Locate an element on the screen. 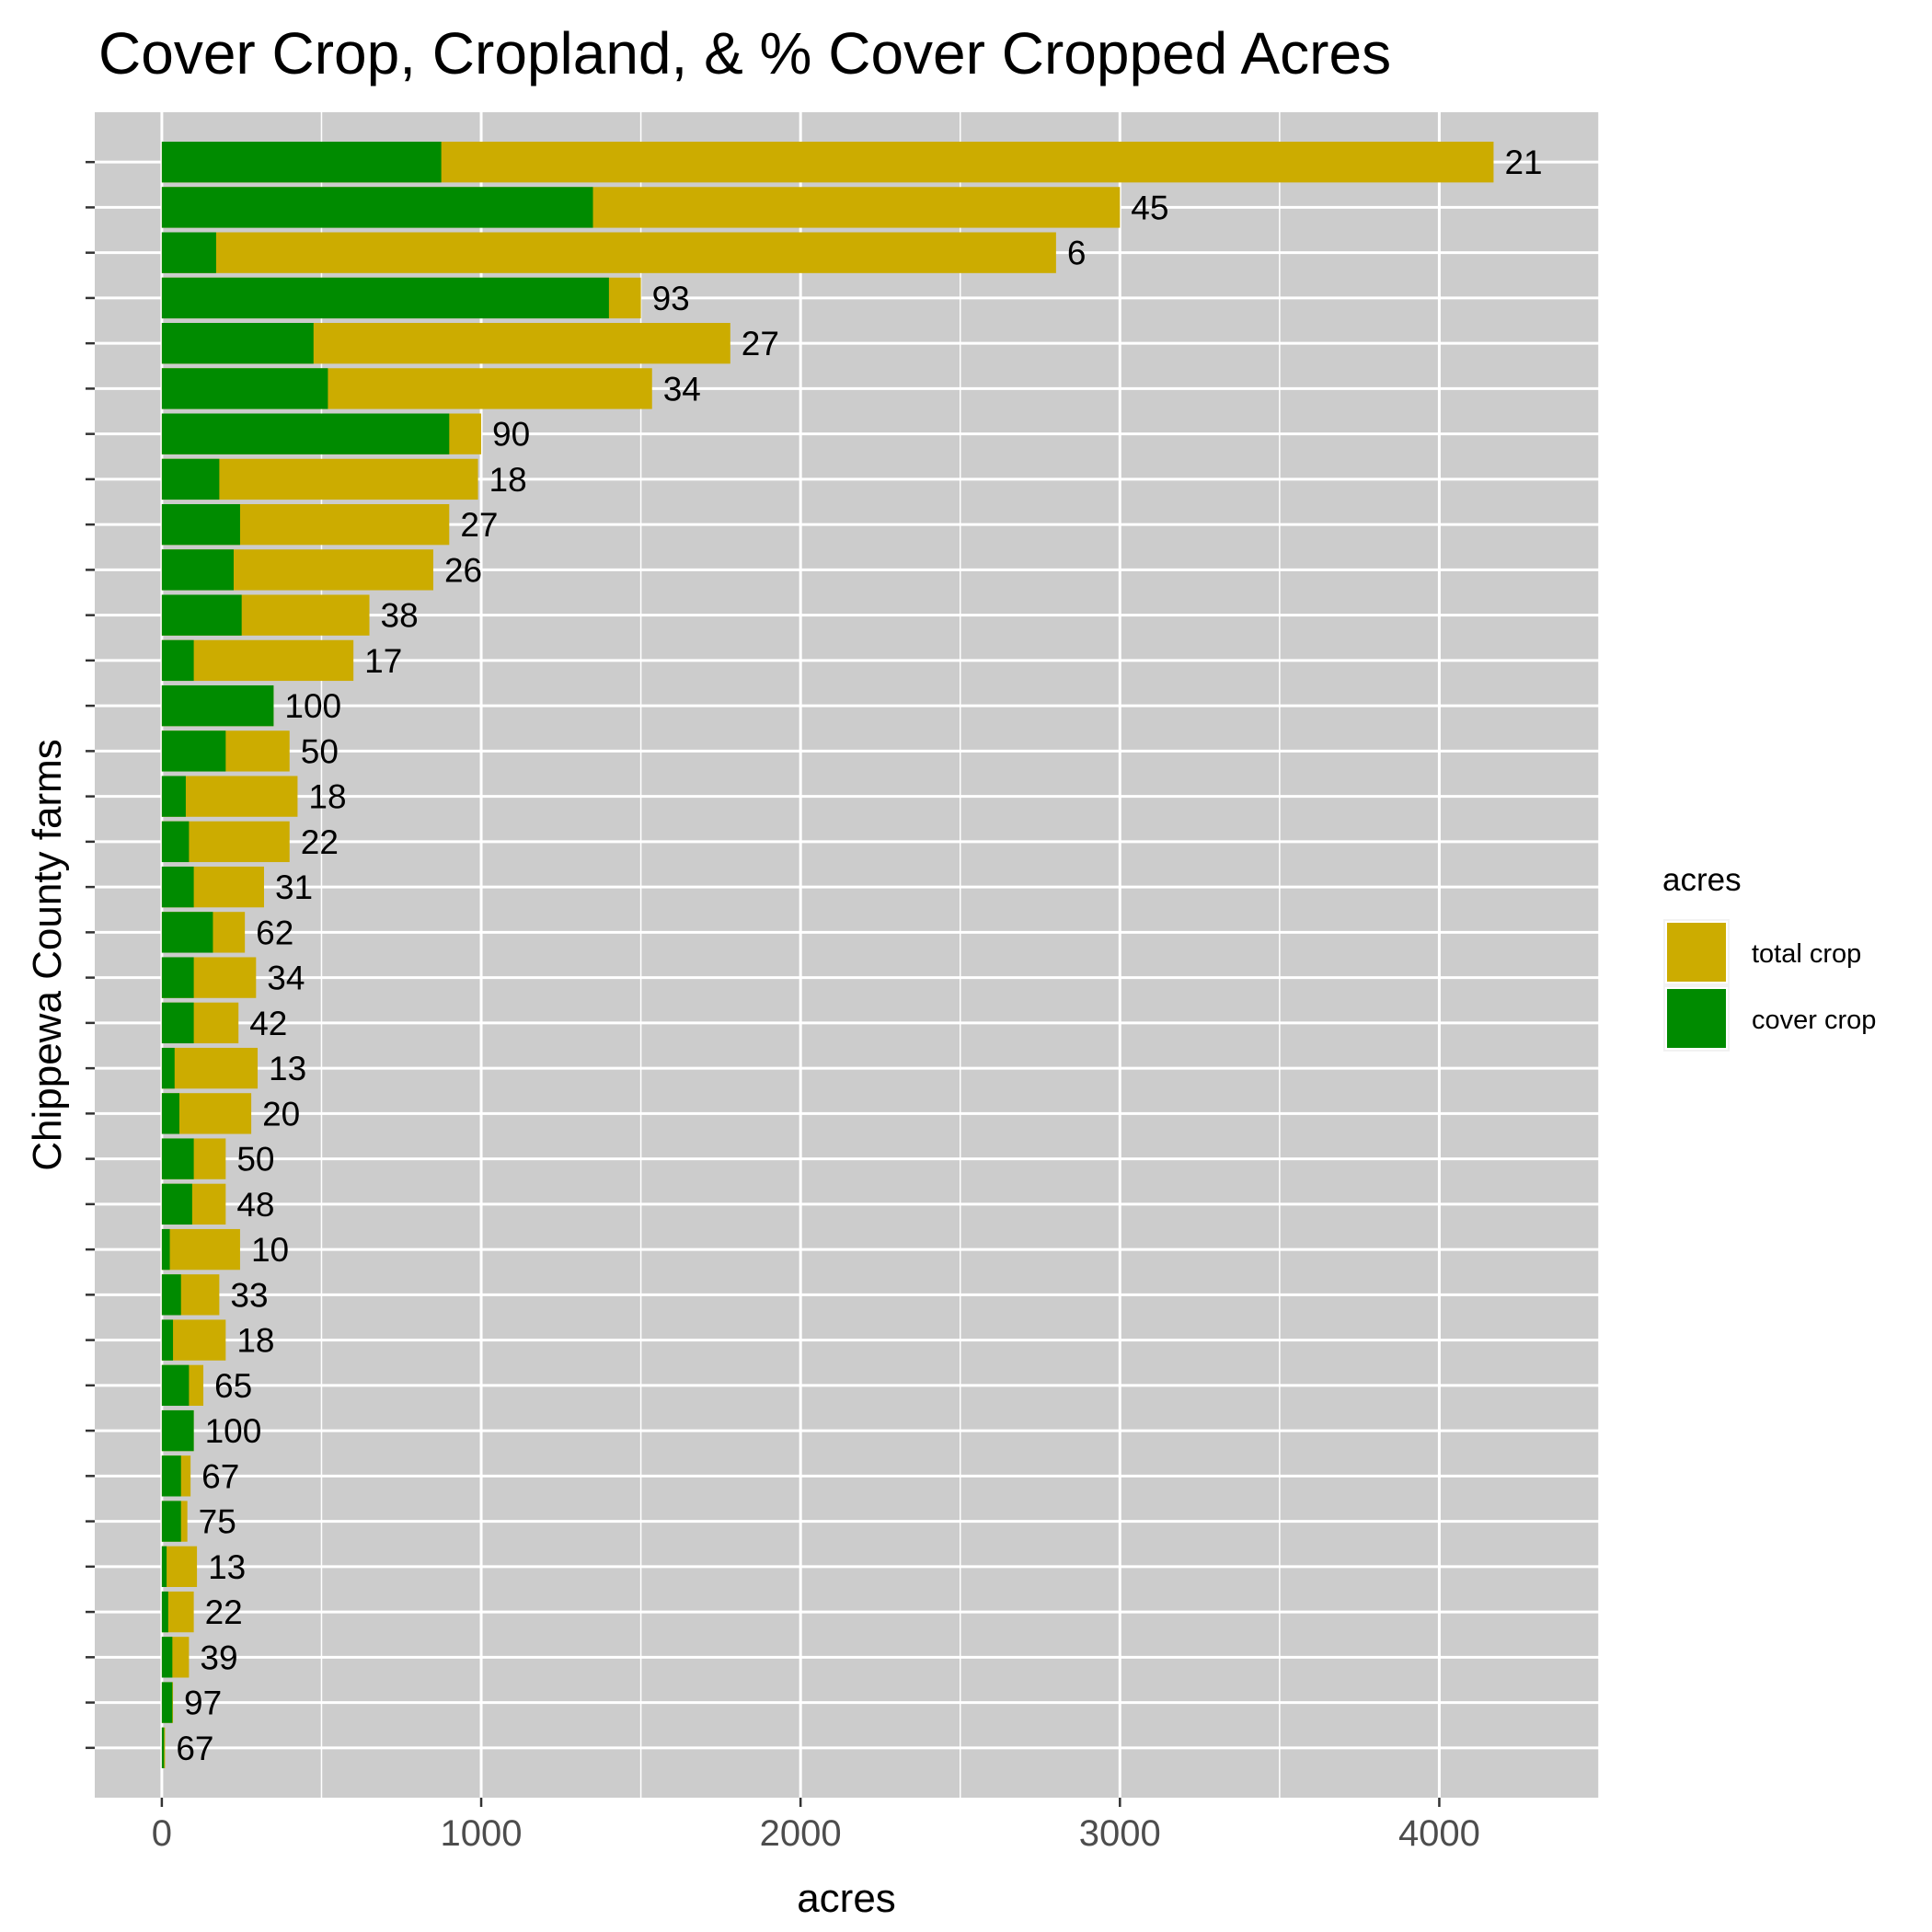 The width and height of the screenshot is (1932, 1932). legend-label-cover-crop: cover crop is located at coordinates (1814, 1020).